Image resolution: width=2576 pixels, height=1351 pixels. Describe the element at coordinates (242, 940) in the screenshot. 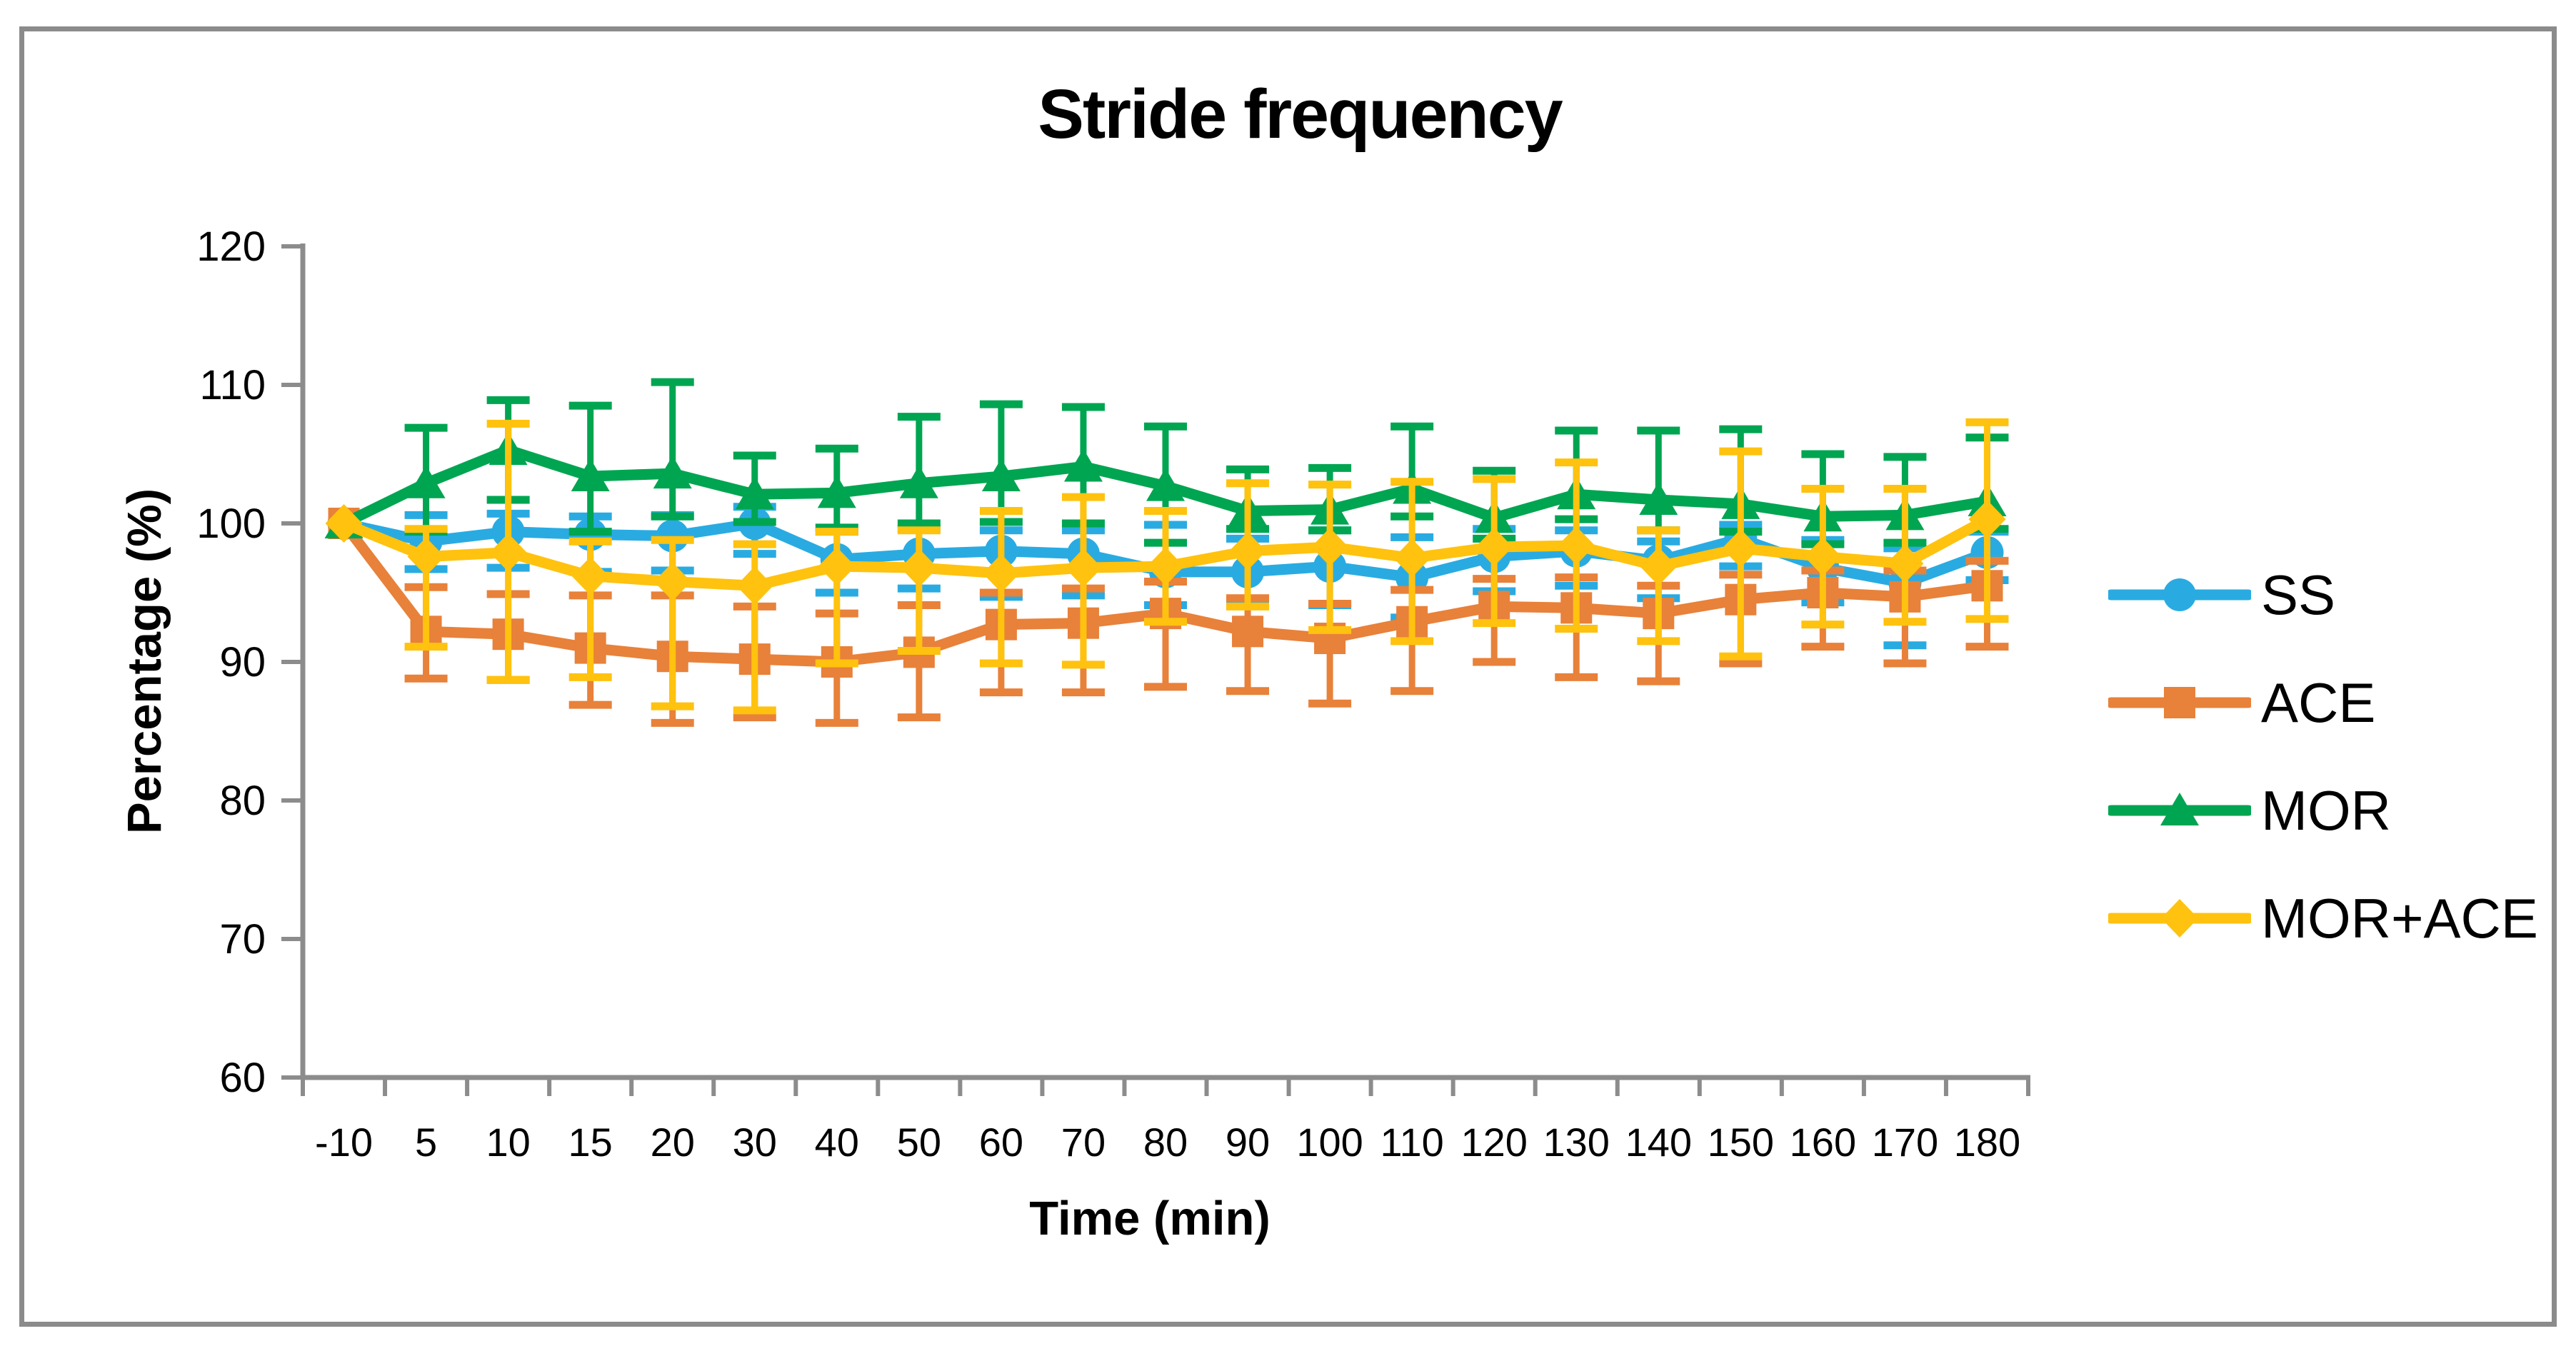

I see `y-tick-label: 70` at that location.